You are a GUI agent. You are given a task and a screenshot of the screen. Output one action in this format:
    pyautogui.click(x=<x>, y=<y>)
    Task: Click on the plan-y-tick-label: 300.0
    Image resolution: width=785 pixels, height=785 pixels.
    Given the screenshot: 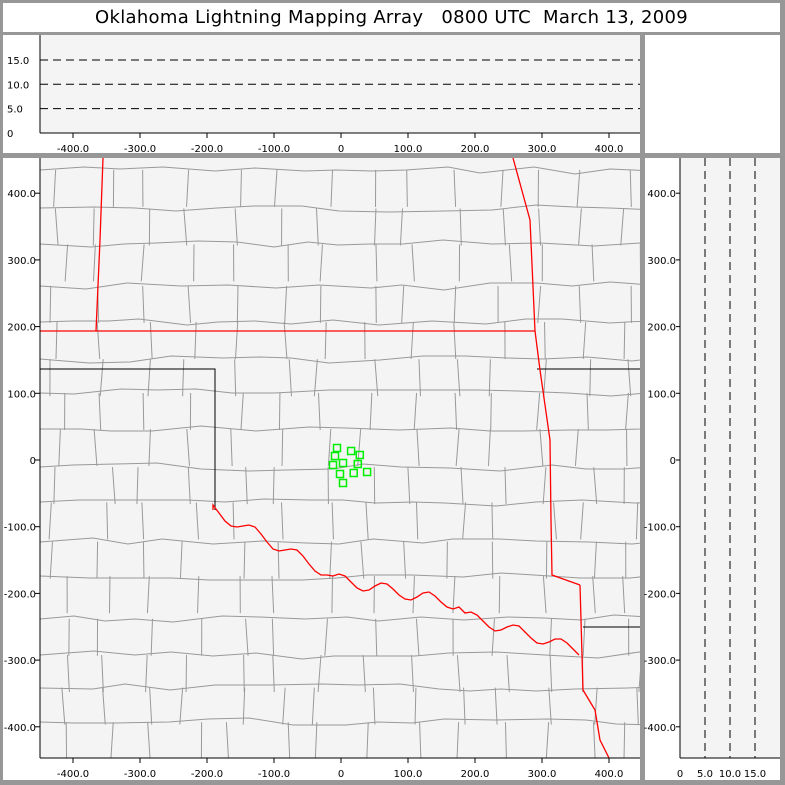 What is the action you would take?
    pyautogui.click(x=21, y=261)
    